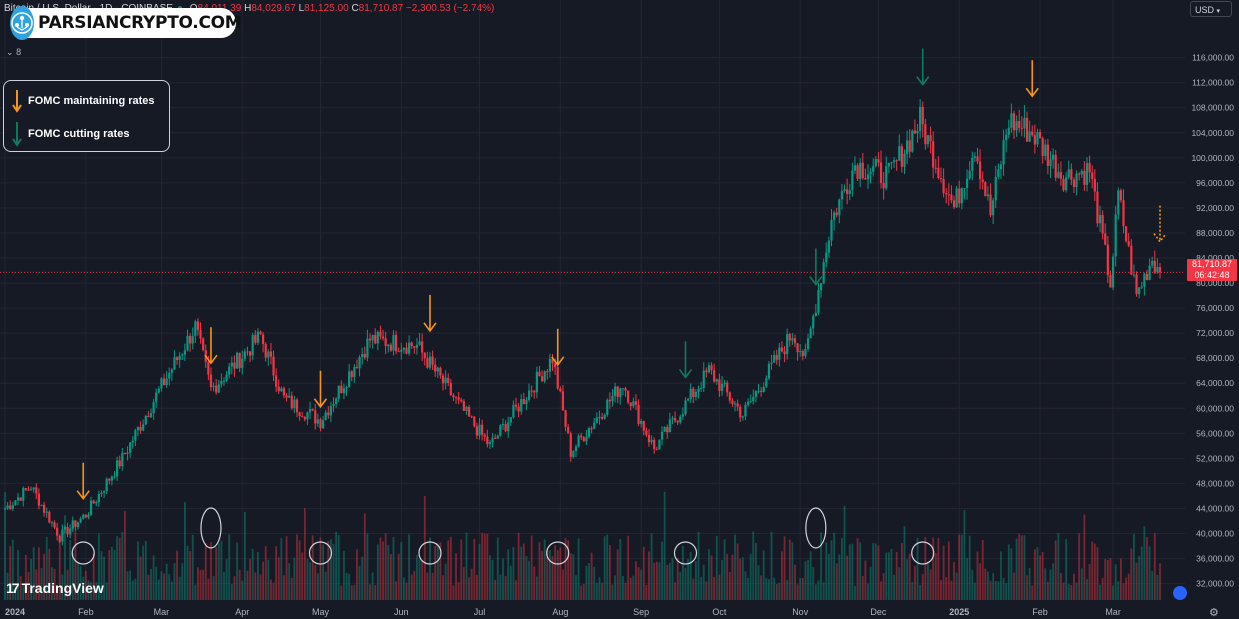  I want to click on high-label: H, so click(248, 8).